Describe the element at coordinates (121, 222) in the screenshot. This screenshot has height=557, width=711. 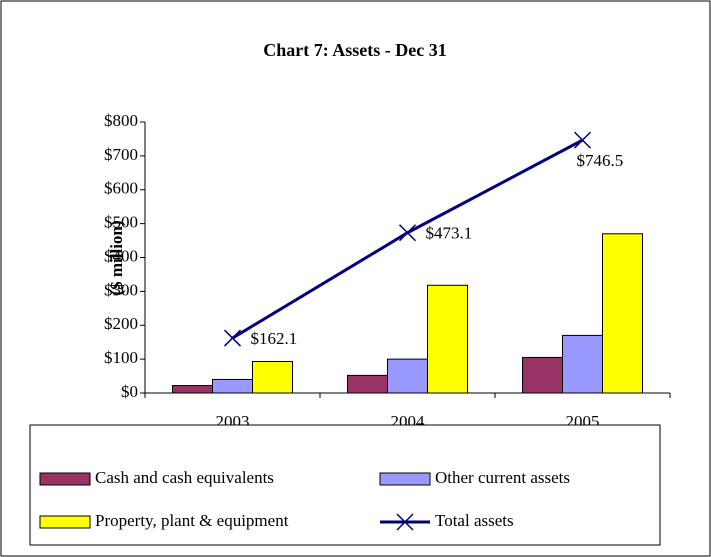
I see `y-tick-label: $500` at that location.